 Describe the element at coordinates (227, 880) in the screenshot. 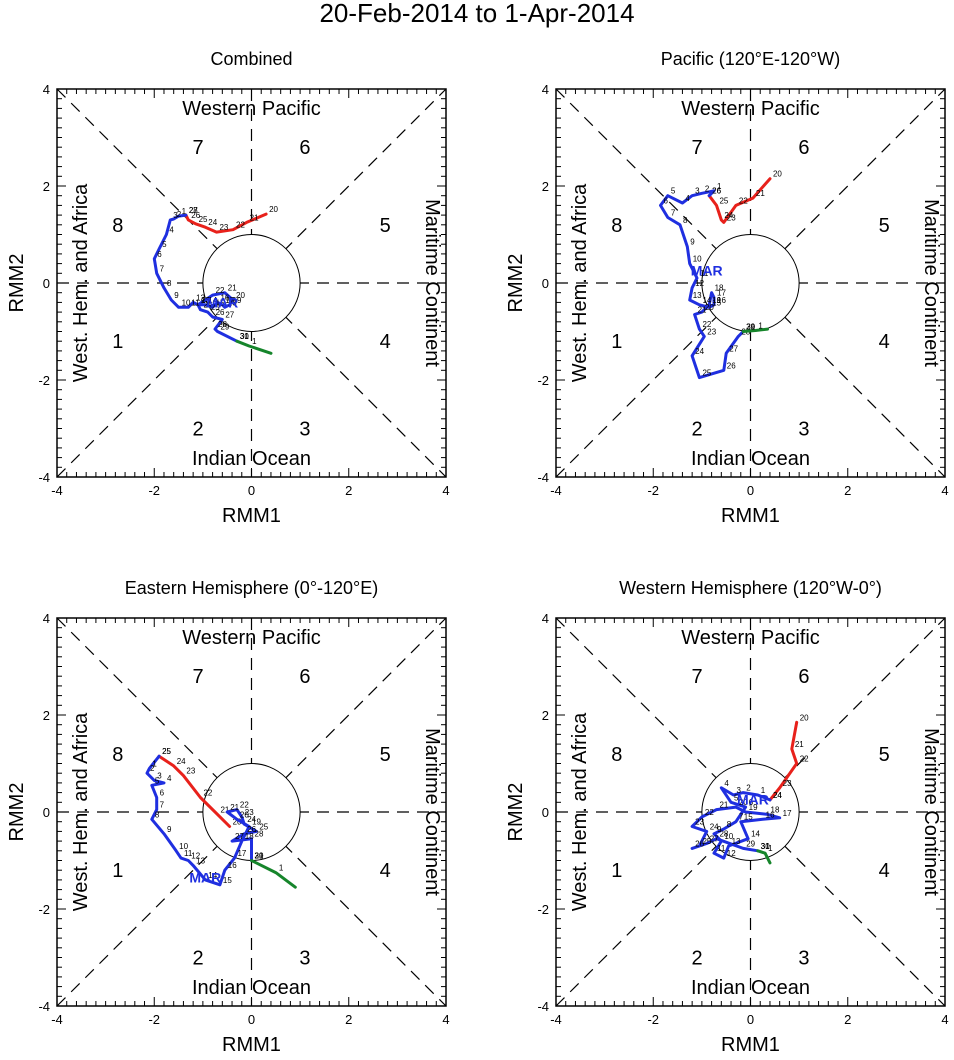

I see `day-label: 15` at that location.